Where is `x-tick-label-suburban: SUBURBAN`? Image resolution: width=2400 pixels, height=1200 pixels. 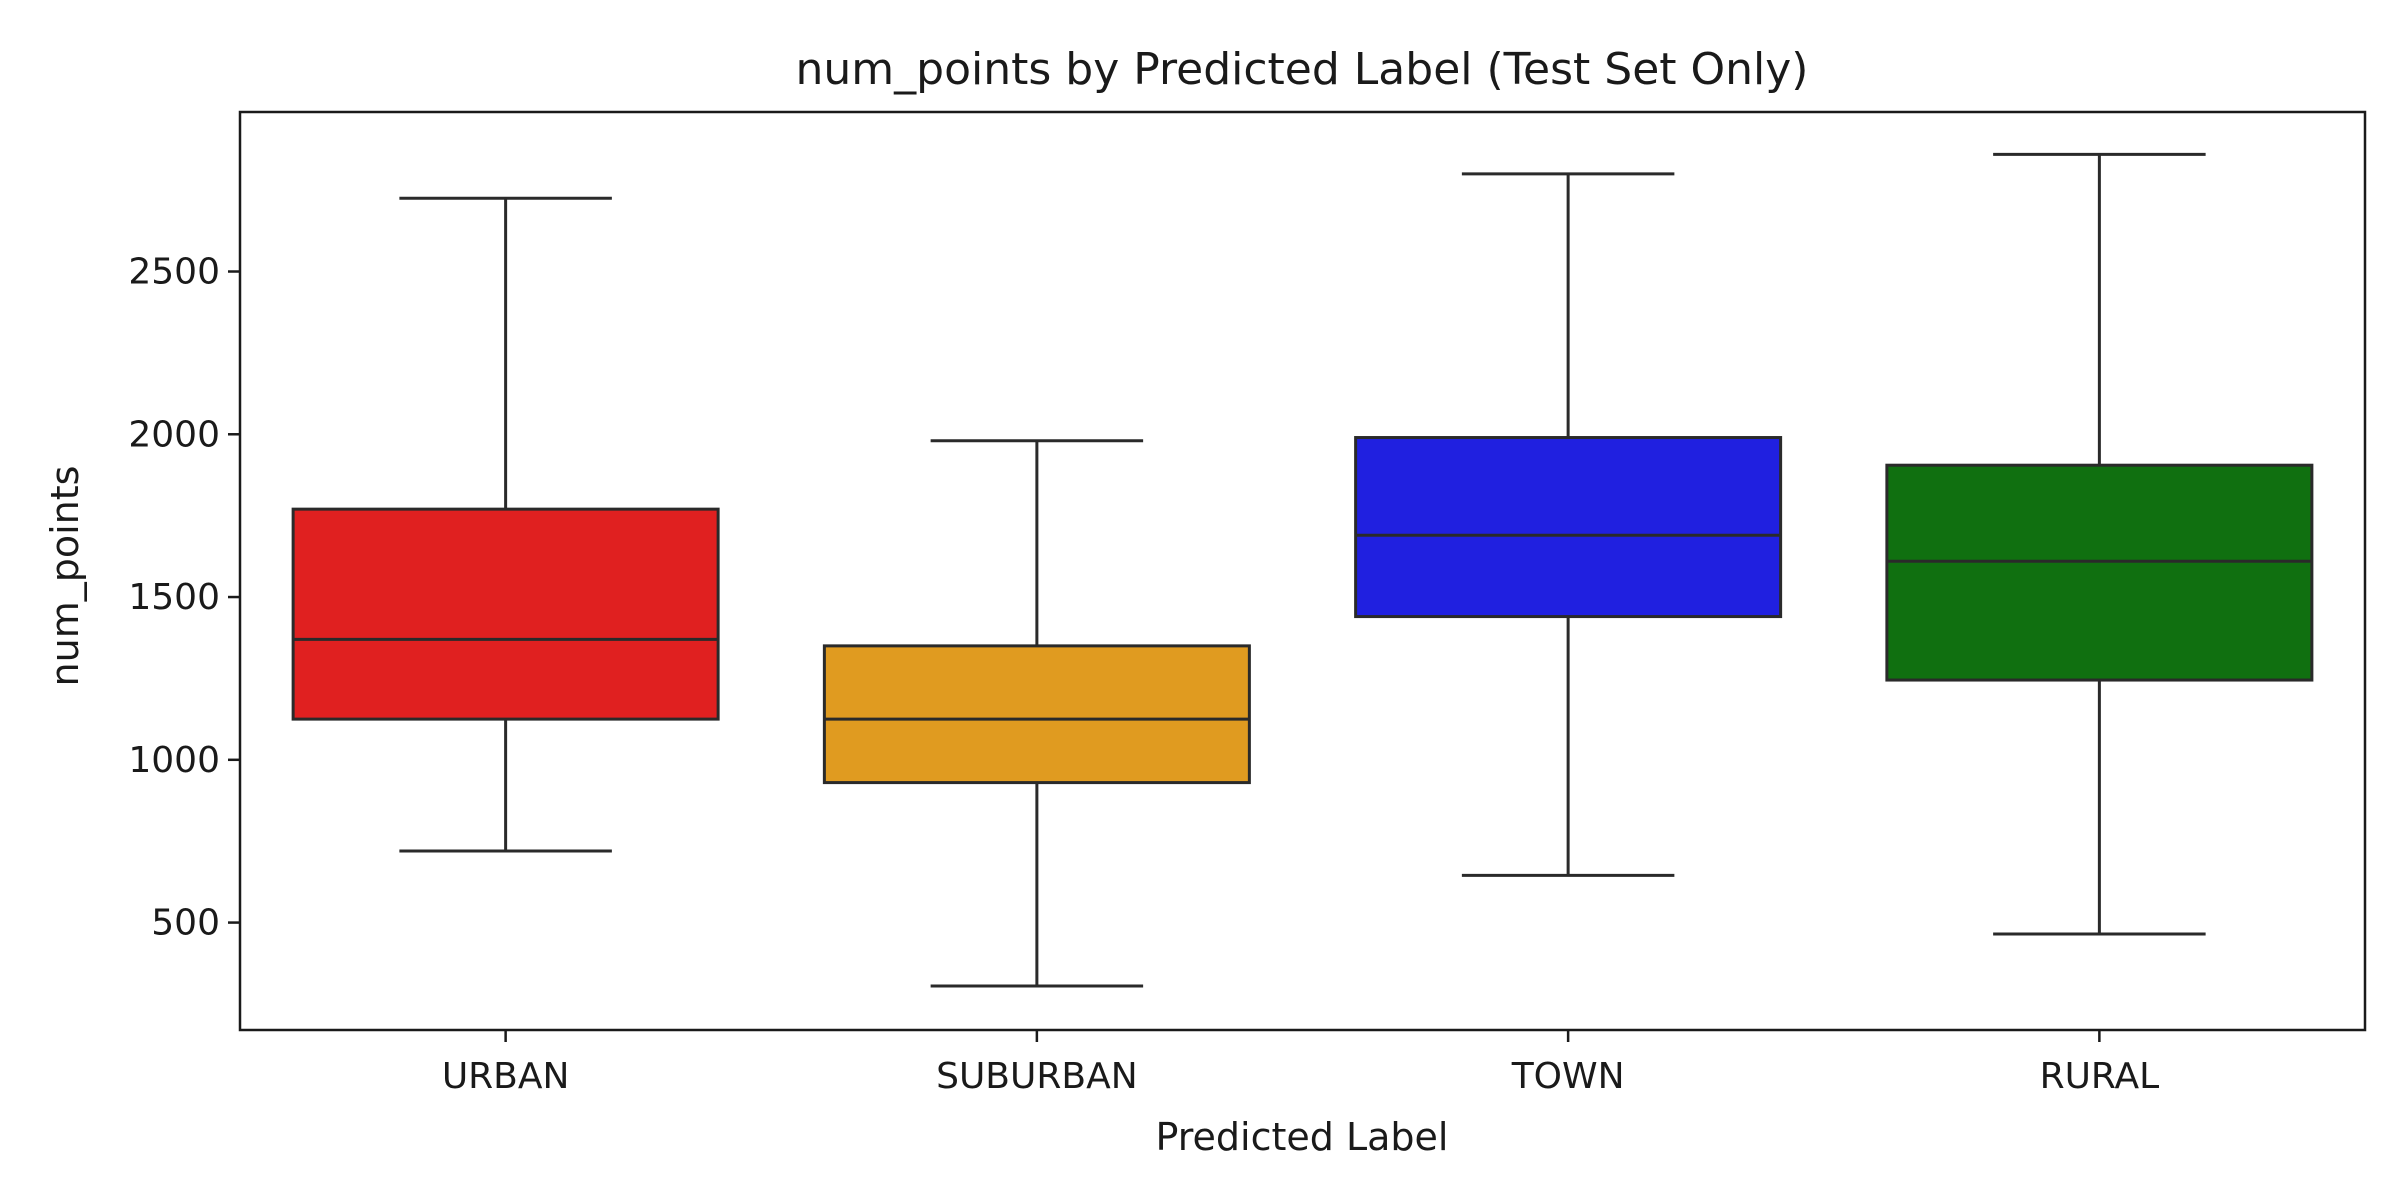
x-tick-label-suburban: SUBURBAN is located at coordinates (1037, 1076).